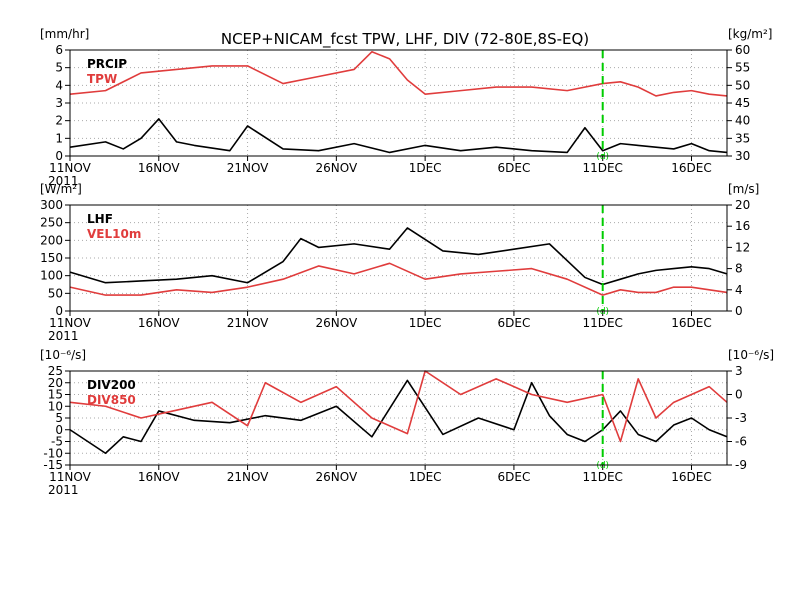 This screenshot has width=800, height=600. I want to click on y-left-tick-label: 15, so click(55, 395).